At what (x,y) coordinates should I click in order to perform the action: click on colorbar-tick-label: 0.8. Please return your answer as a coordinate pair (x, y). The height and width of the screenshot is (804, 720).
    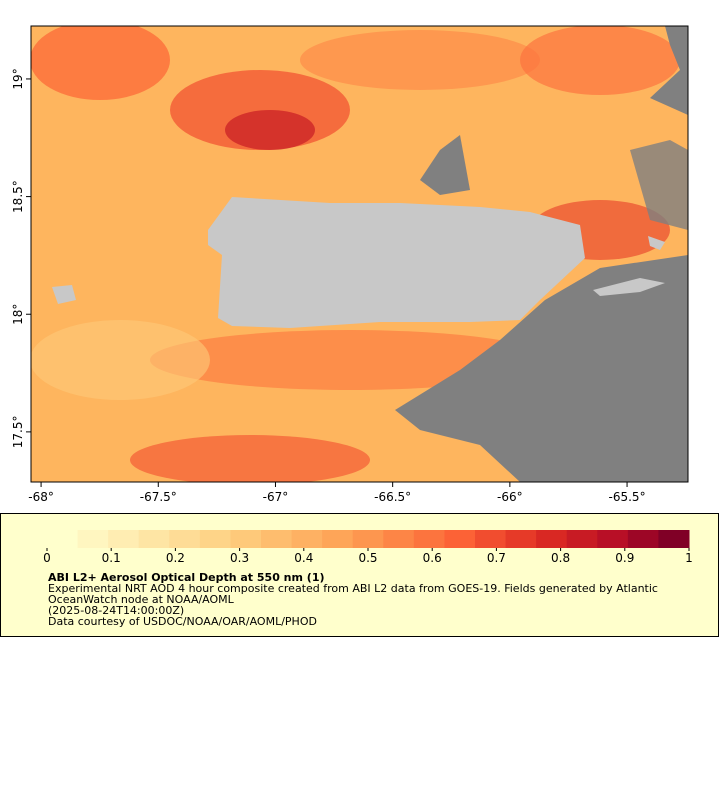
    Looking at the image, I should click on (560, 558).